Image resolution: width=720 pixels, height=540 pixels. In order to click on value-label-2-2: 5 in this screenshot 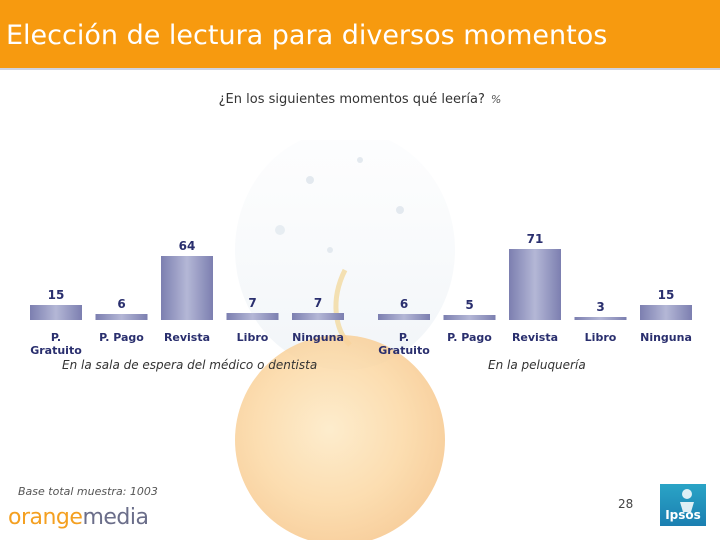, I will do `click(469, 305)`.